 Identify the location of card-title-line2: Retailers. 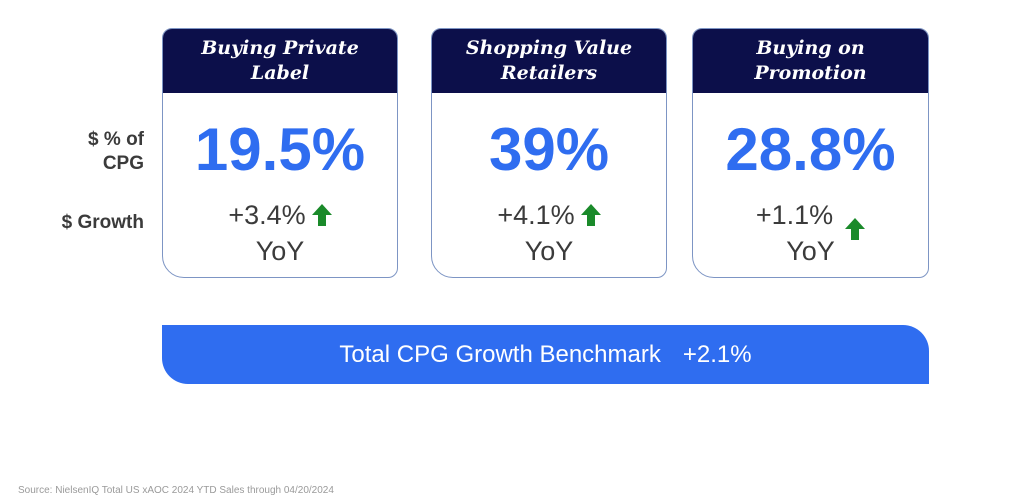
(549, 73).